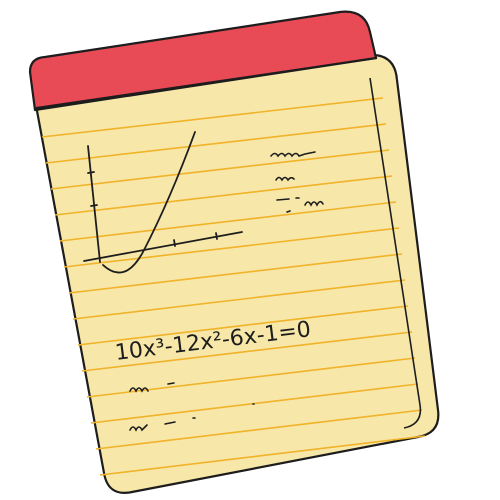  Describe the element at coordinates (395, 253) in the screenshot. I see `page-edge` at that location.